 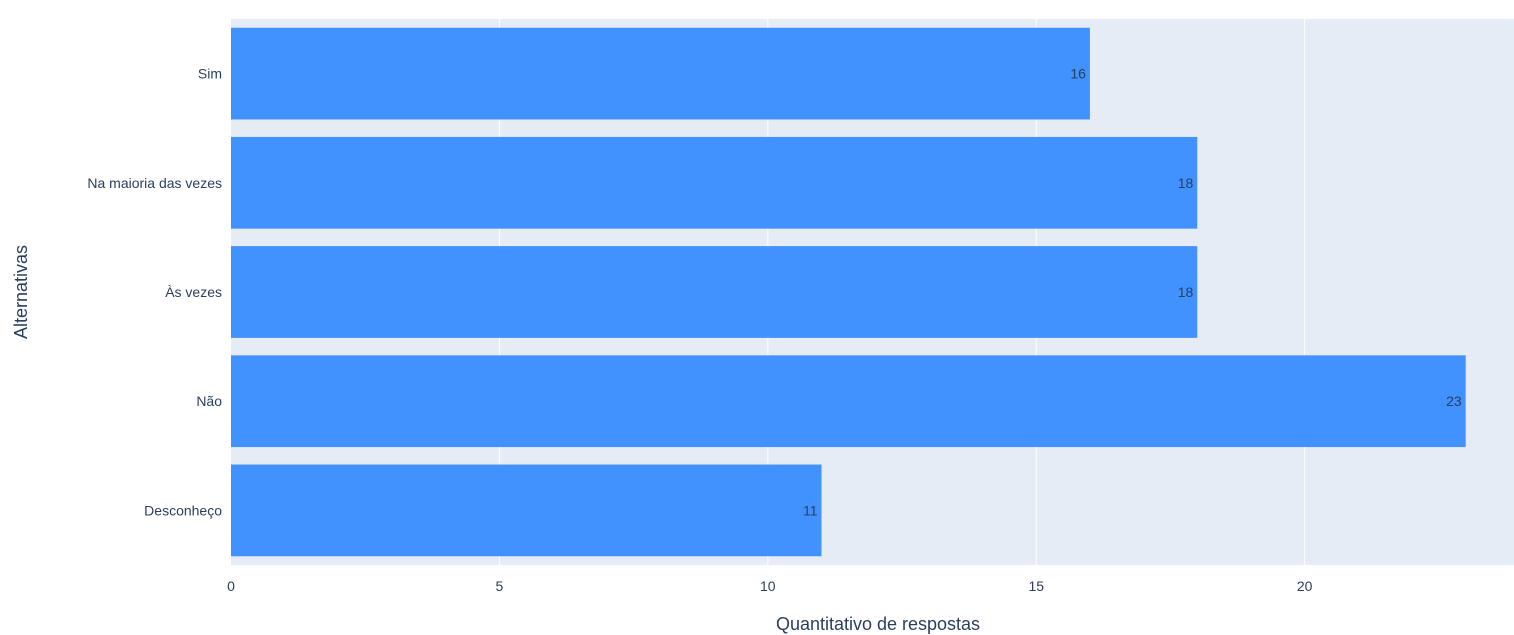 I want to click on x-tick-label: 15, so click(x=1036, y=586).